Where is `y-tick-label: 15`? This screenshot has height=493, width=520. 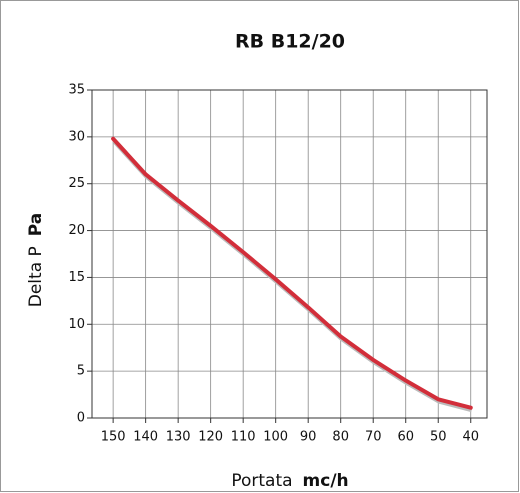 y-tick-label: 15 is located at coordinates (76, 277).